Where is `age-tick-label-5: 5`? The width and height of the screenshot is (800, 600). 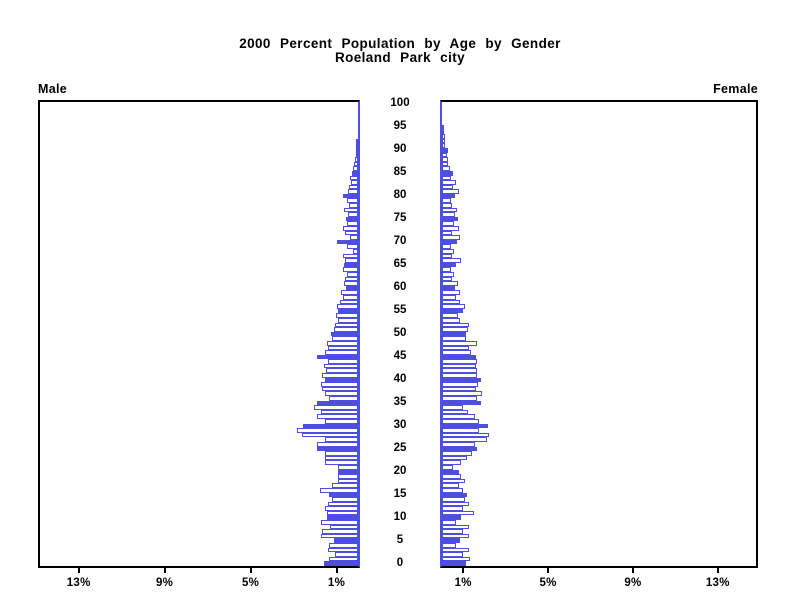 age-tick-label-5: 5 is located at coordinates (400, 539).